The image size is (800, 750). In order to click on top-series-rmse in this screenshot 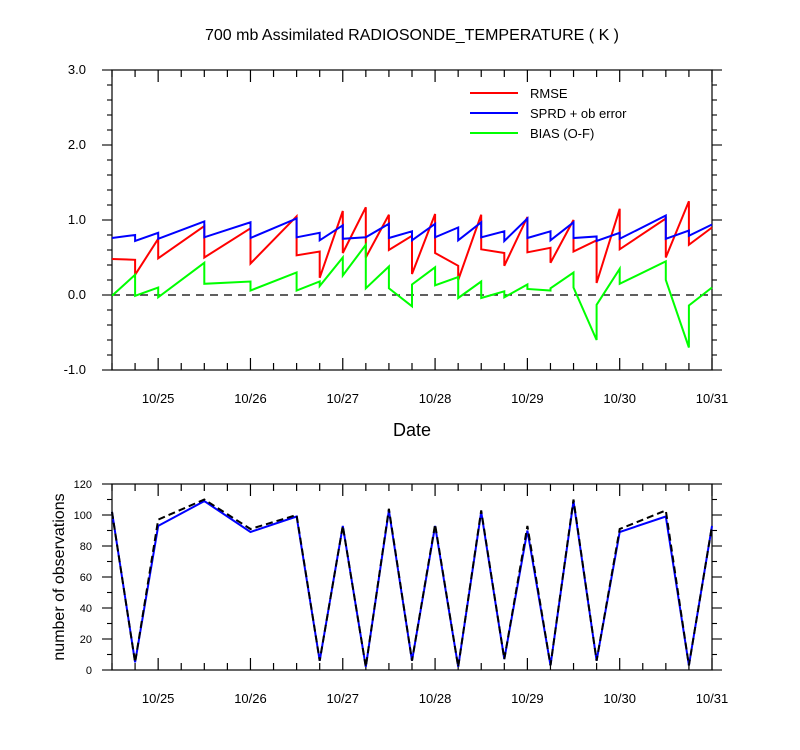, I will do `click(412, 242)`.